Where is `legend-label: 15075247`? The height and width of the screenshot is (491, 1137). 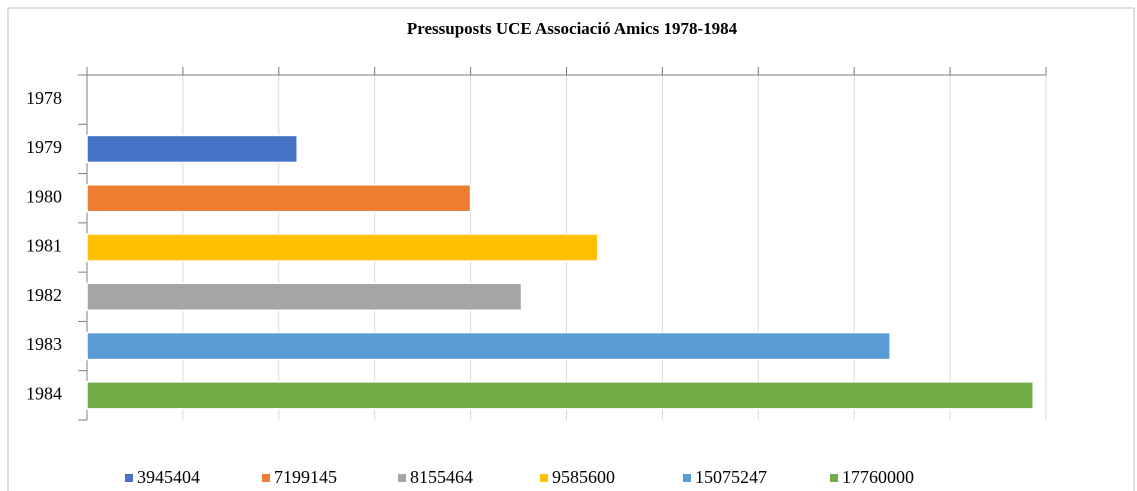
legend-label: 15075247 is located at coordinates (731, 477).